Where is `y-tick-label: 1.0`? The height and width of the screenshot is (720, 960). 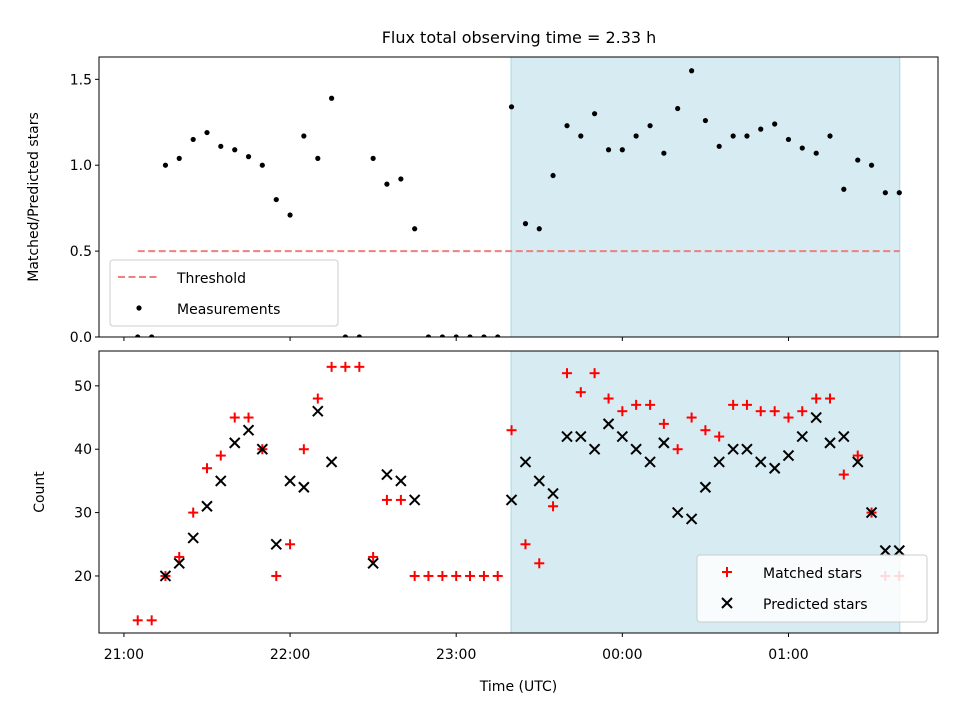 y-tick-label: 1.0 is located at coordinates (81, 166).